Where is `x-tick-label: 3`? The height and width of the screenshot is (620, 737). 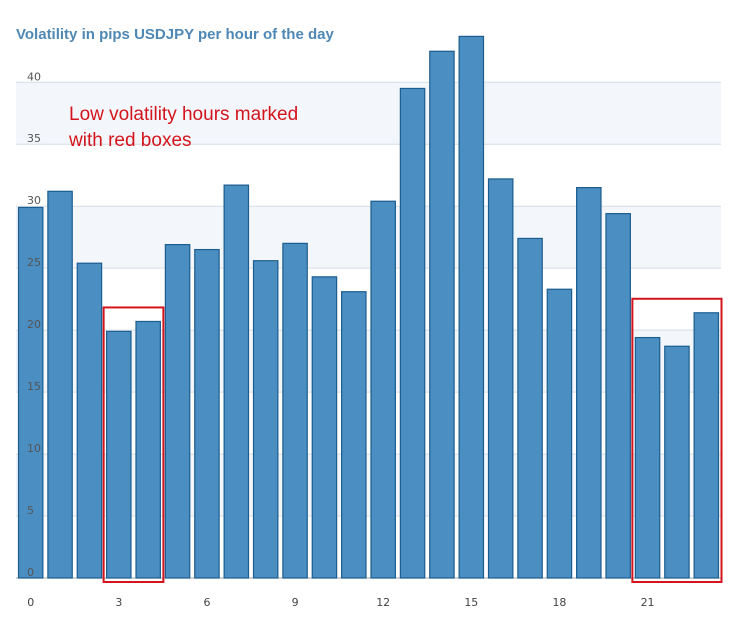
x-tick-label: 3 is located at coordinates (118, 602).